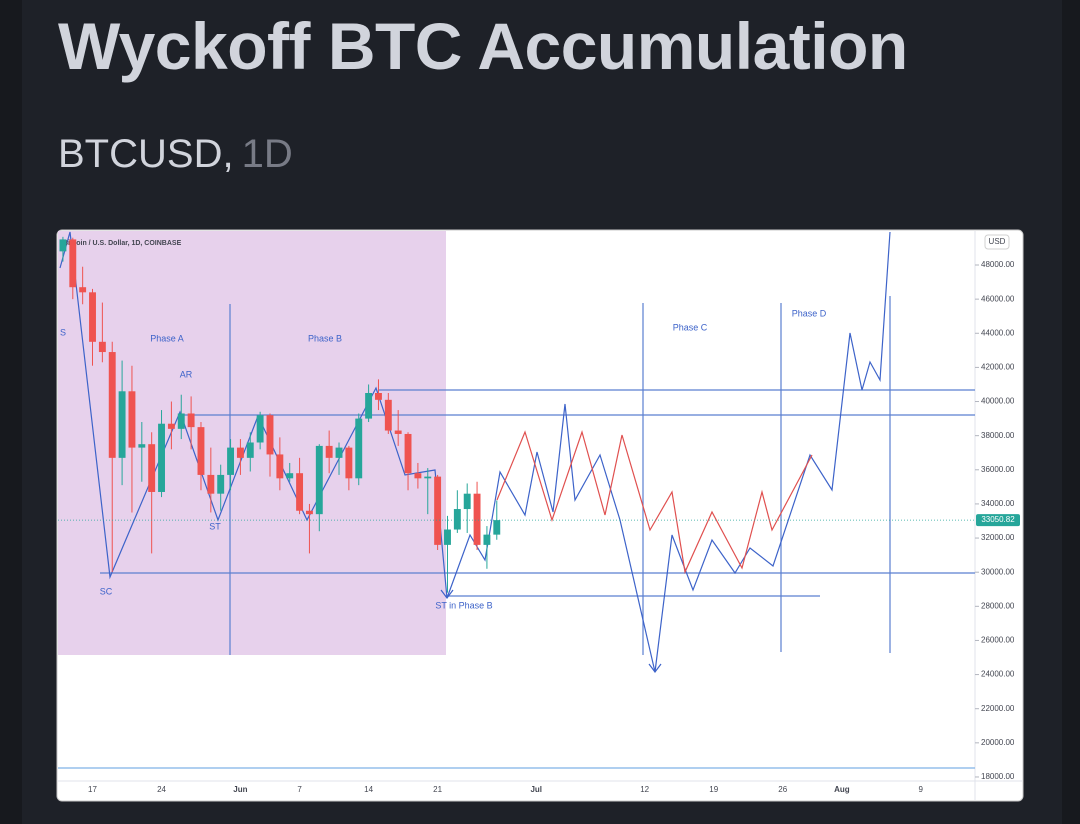 The width and height of the screenshot is (1080, 824). Describe the element at coordinates (644, 789) in the screenshot. I see `x-tick-label: 12` at that location.